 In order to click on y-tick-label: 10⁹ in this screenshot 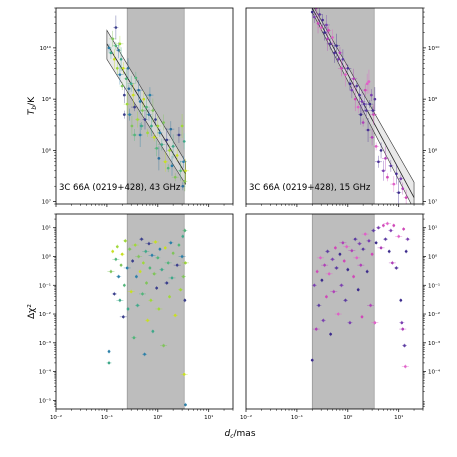, I will do `click(432, 99)`.